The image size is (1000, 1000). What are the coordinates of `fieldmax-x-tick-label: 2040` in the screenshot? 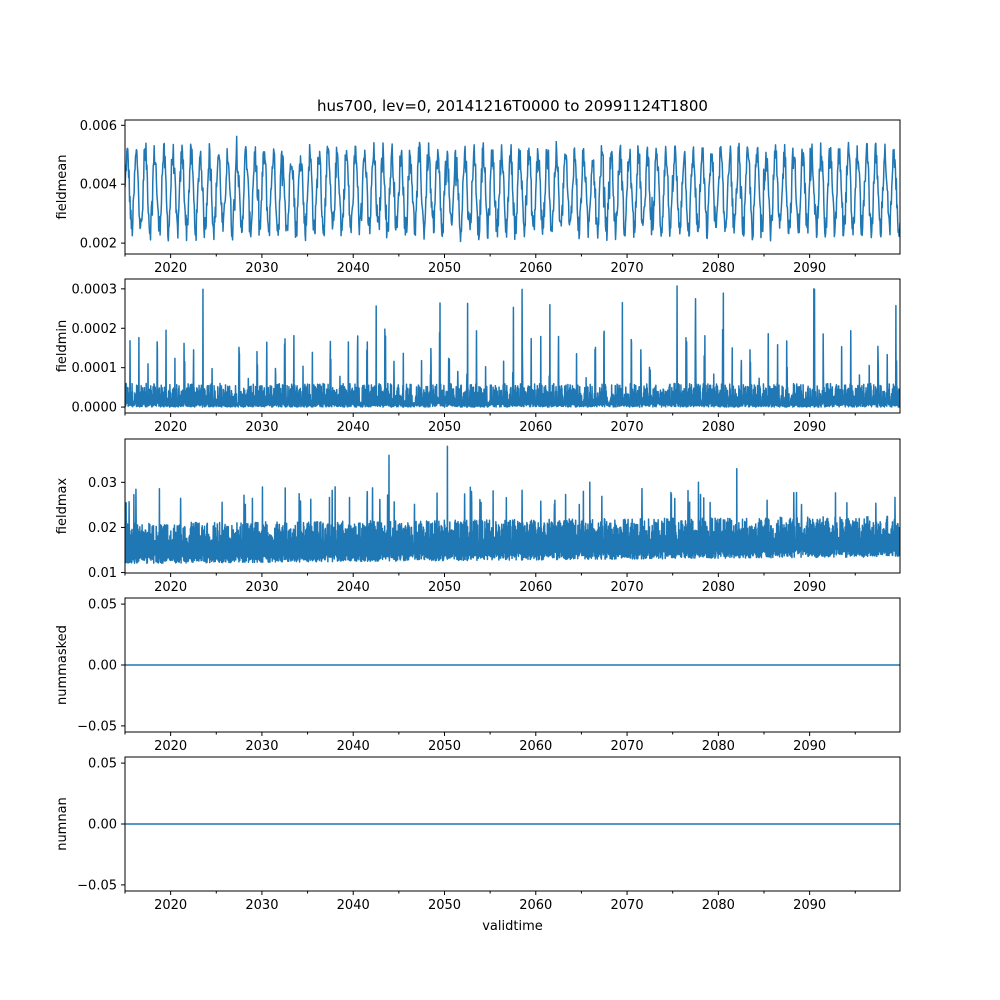 It's located at (353, 587).